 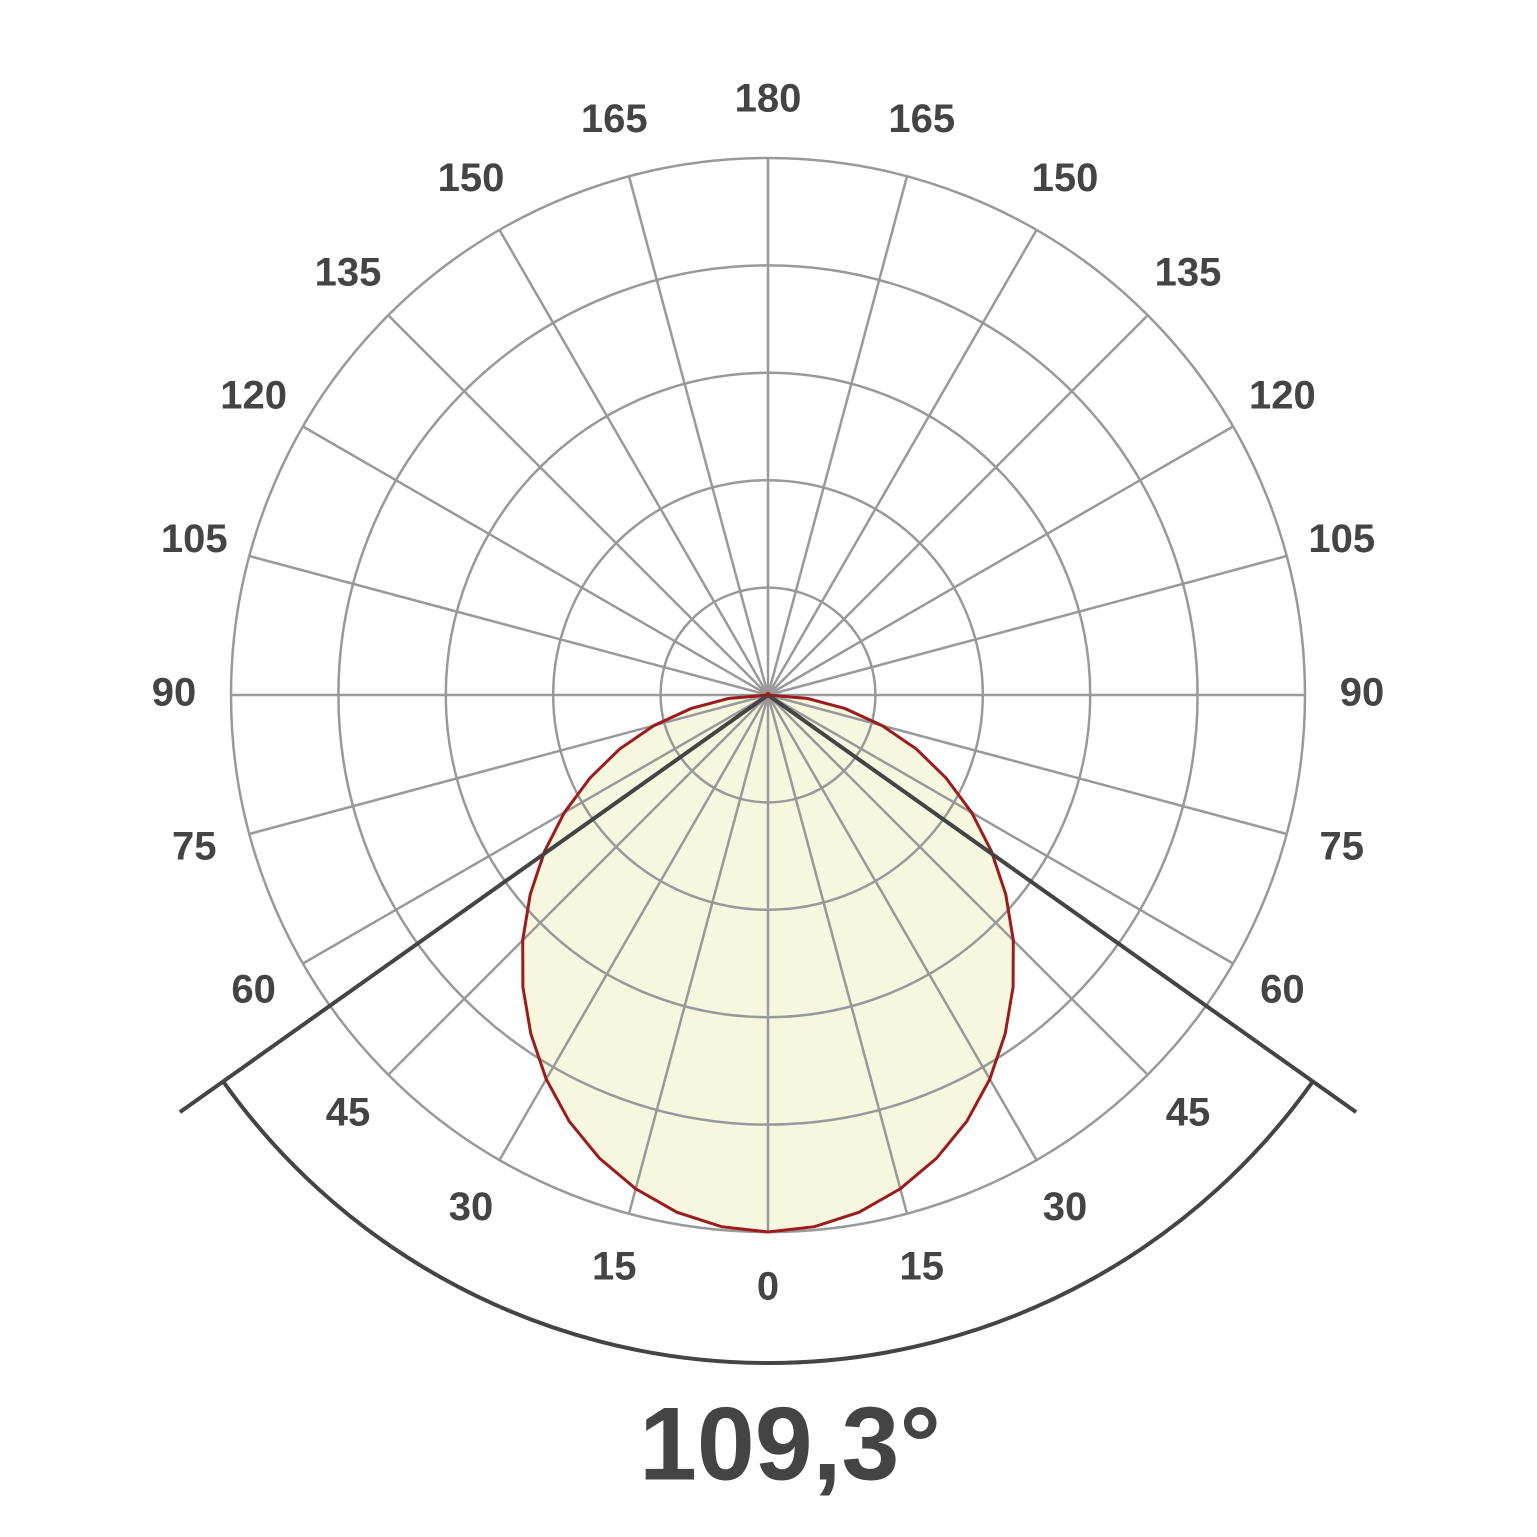 What do you see at coordinates (768, 99) in the screenshot?
I see `angle-tick-label: 180` at bounding box center [768, 99].